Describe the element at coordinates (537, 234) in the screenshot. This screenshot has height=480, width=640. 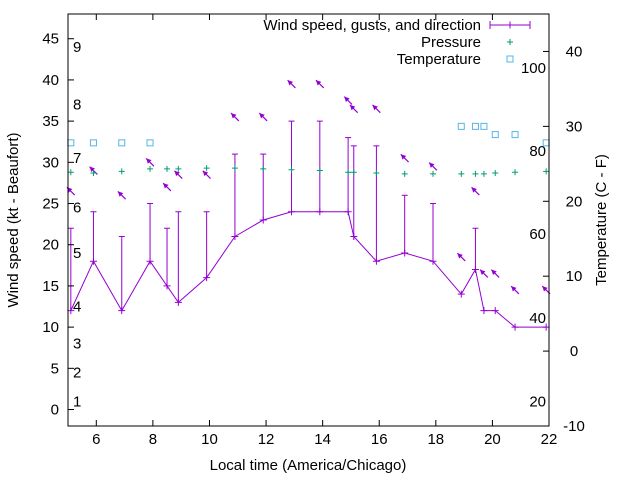
I see `fahrenheit-tick-label: 60` at that location.